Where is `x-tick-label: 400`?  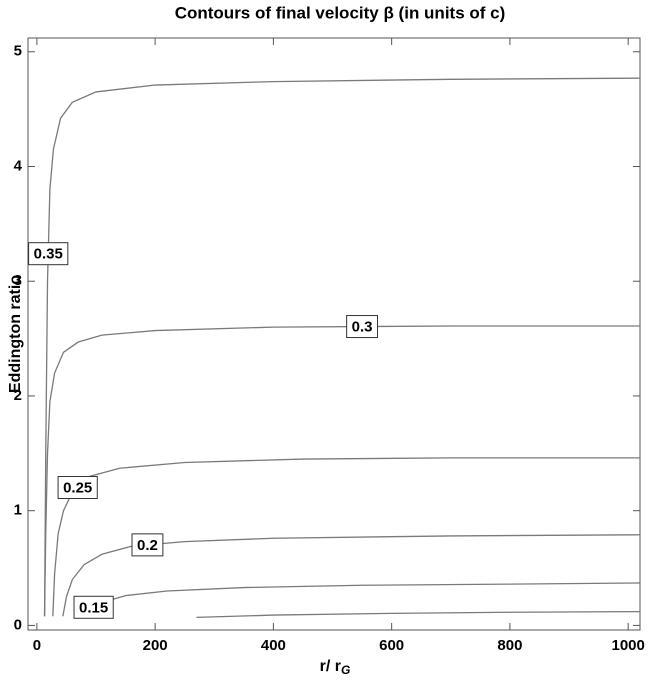 x-tick-label: 400 is located at coordinates (273, 645).